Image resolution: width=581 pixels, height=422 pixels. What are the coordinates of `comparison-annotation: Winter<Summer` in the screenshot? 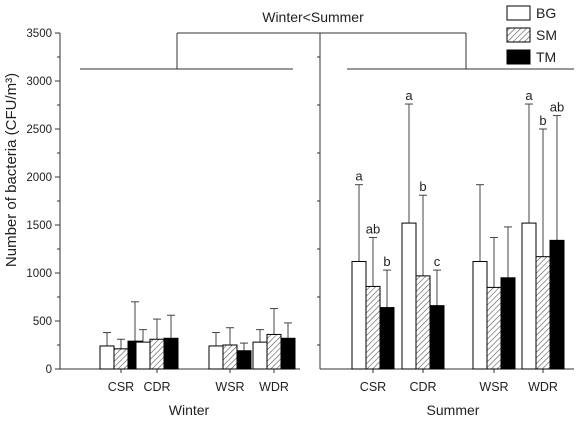 It's located at (313, 17).